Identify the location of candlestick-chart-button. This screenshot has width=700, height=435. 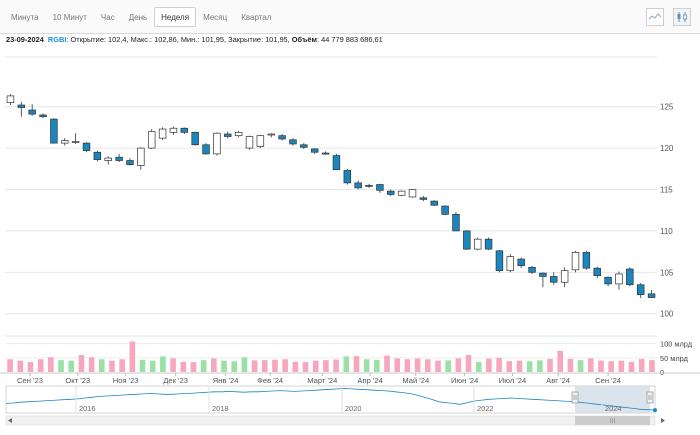
(682, 17).